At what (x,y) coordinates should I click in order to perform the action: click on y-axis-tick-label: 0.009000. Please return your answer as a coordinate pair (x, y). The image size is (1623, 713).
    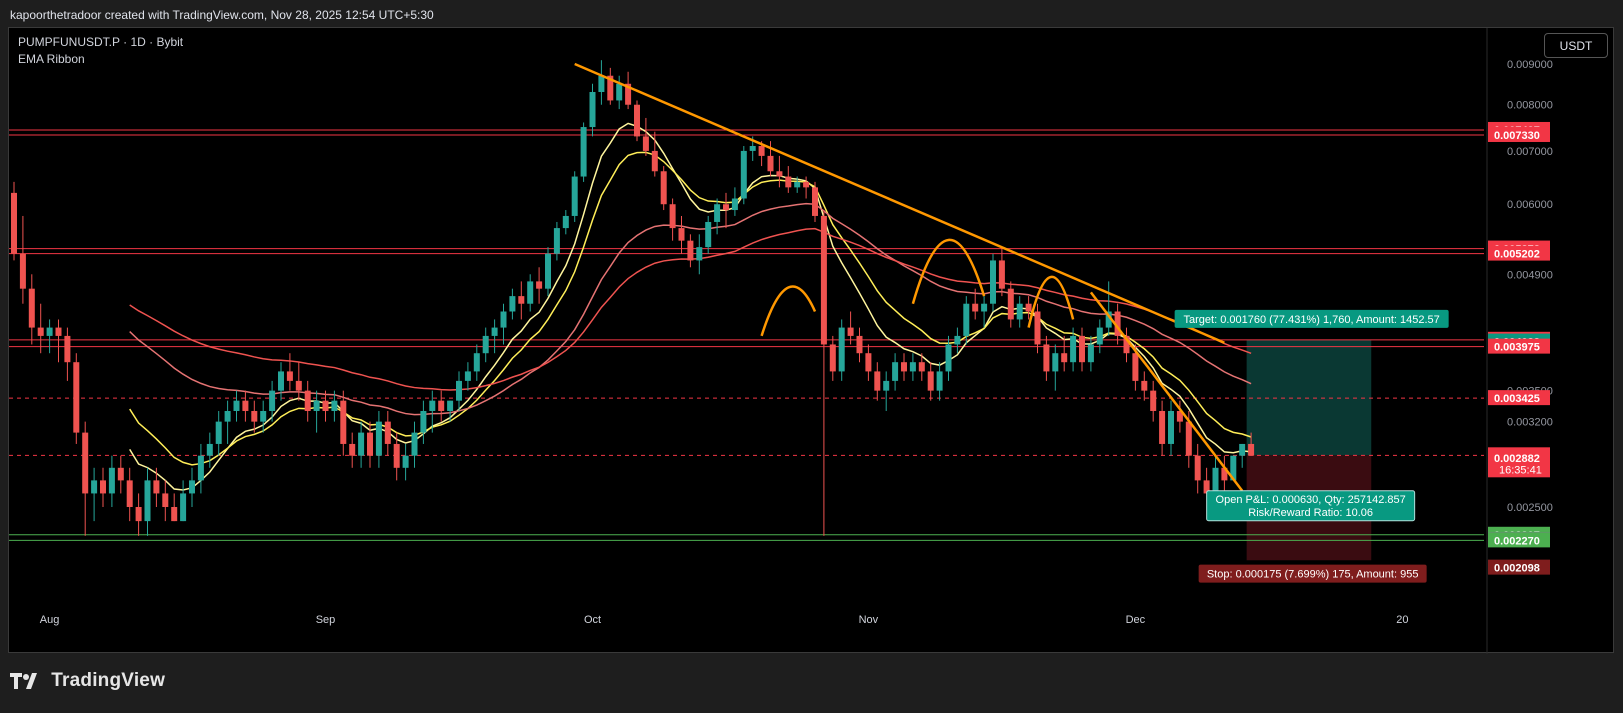
    Looking at the image, I should click on (1530, 65).